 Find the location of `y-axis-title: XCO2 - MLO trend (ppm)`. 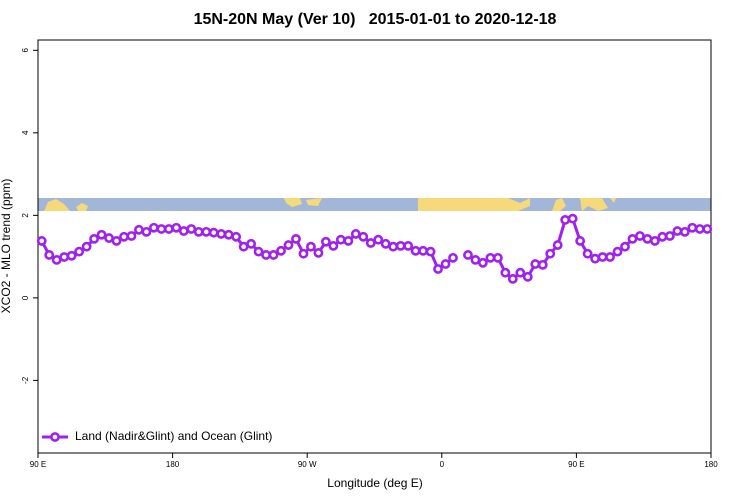

y-axis-title: XCO2 - MLO trend (ppm) is located at coordinates (6, 246).